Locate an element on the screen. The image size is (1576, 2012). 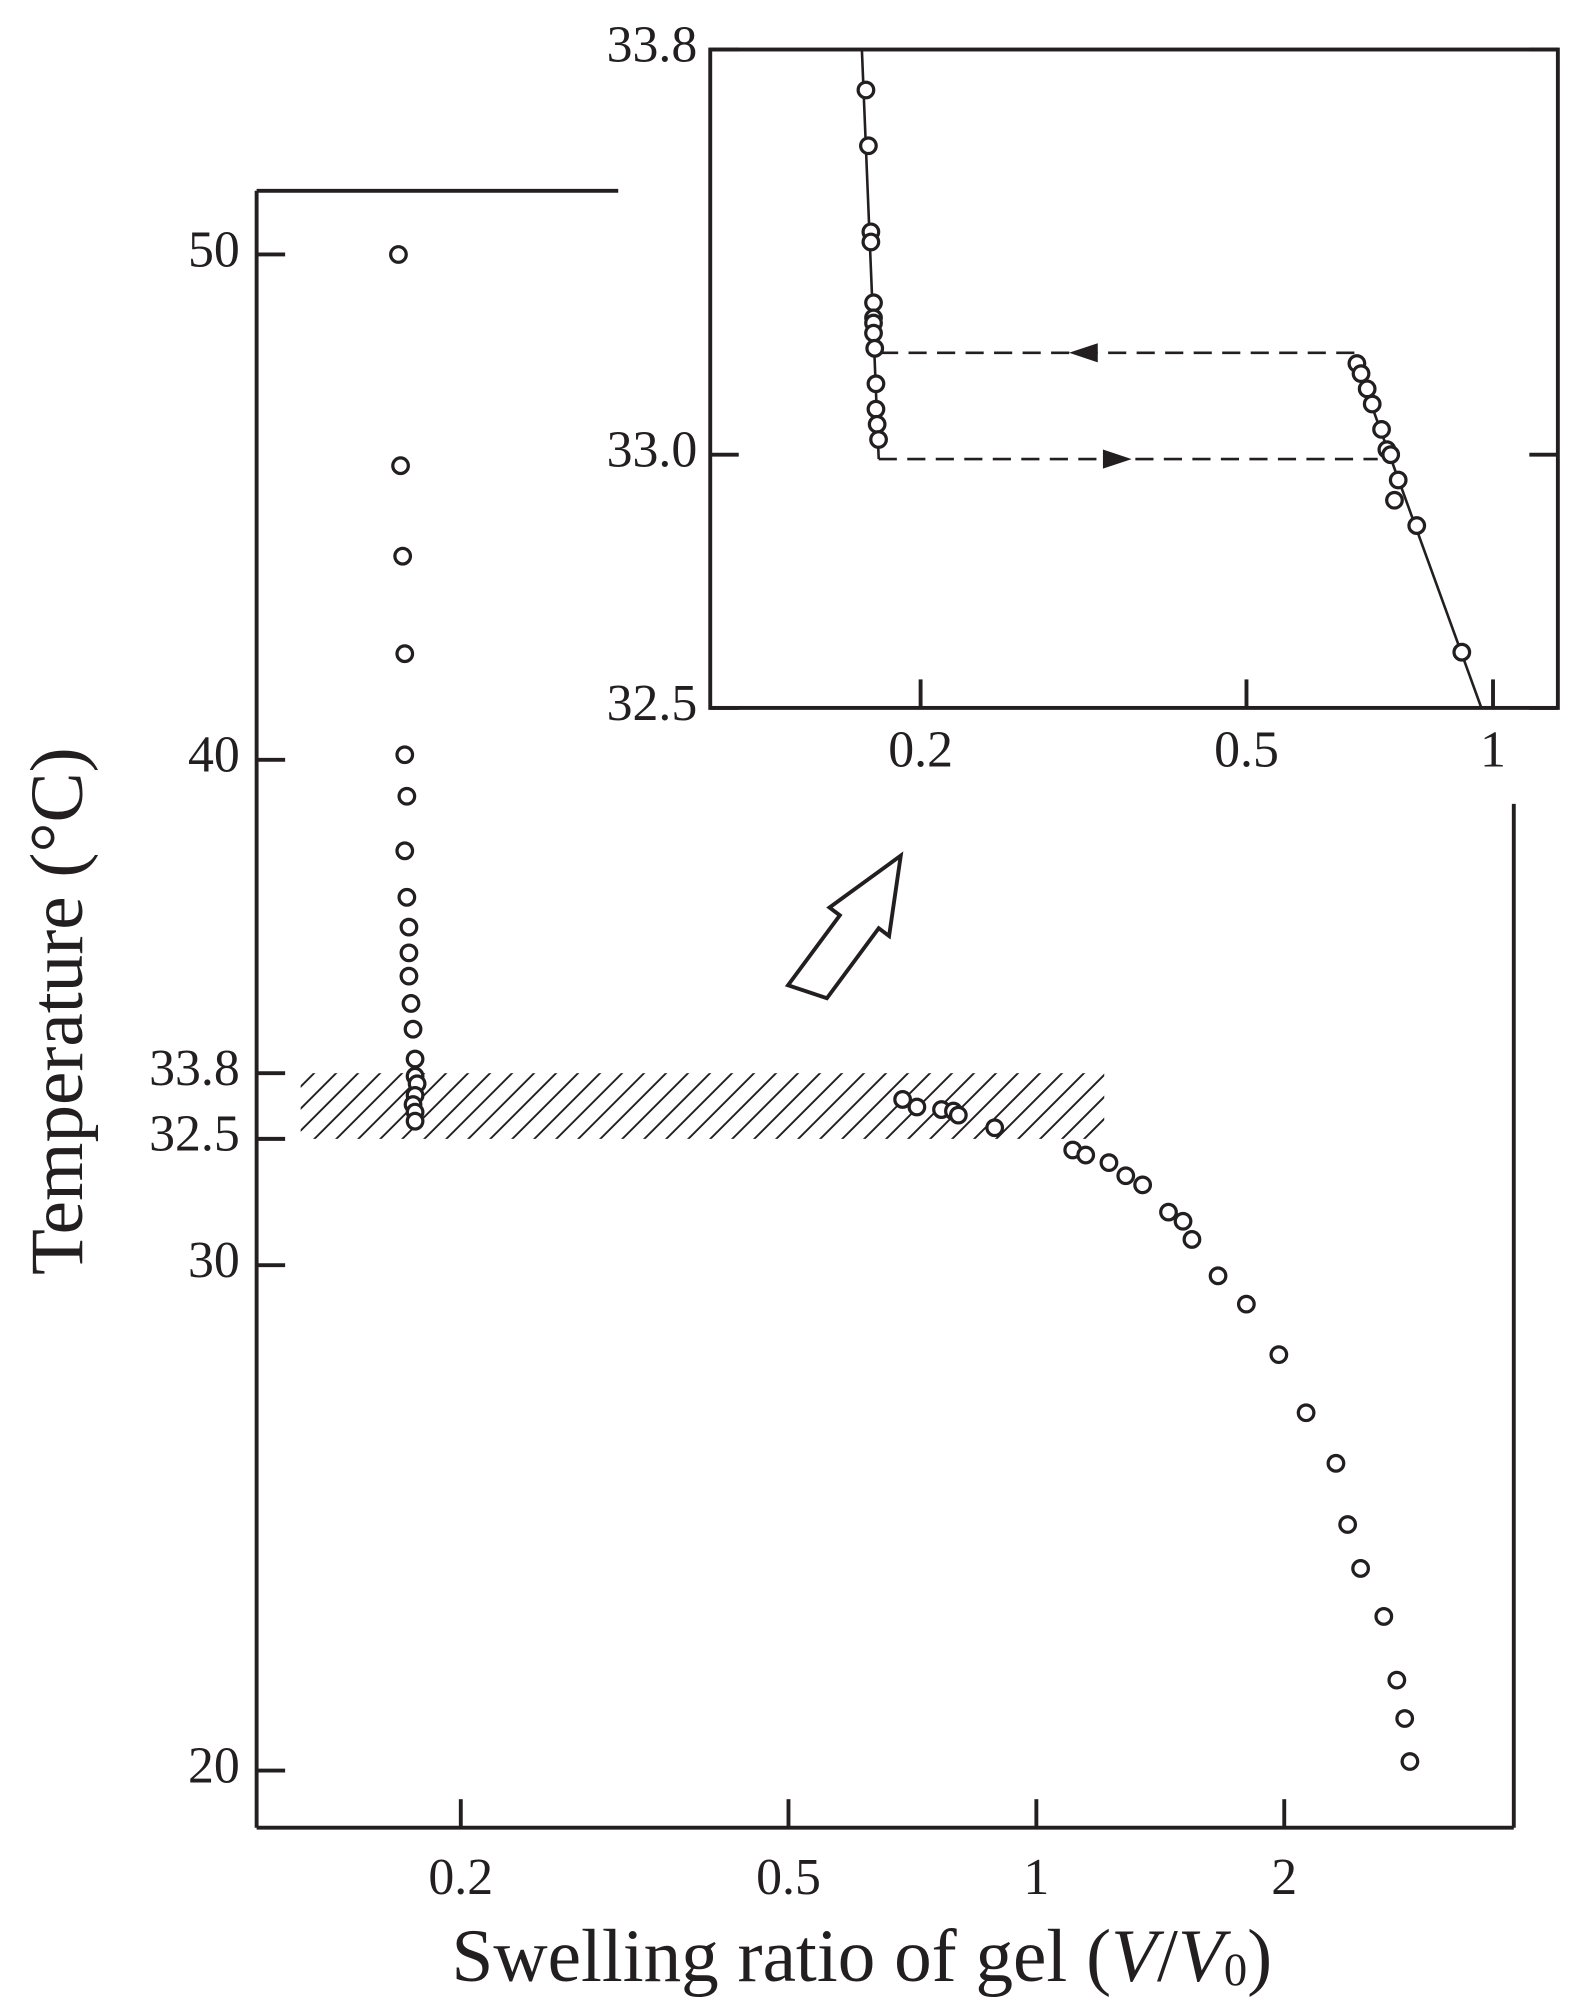
x-tick-label: 2 is located at coordinates (1284, 1877).